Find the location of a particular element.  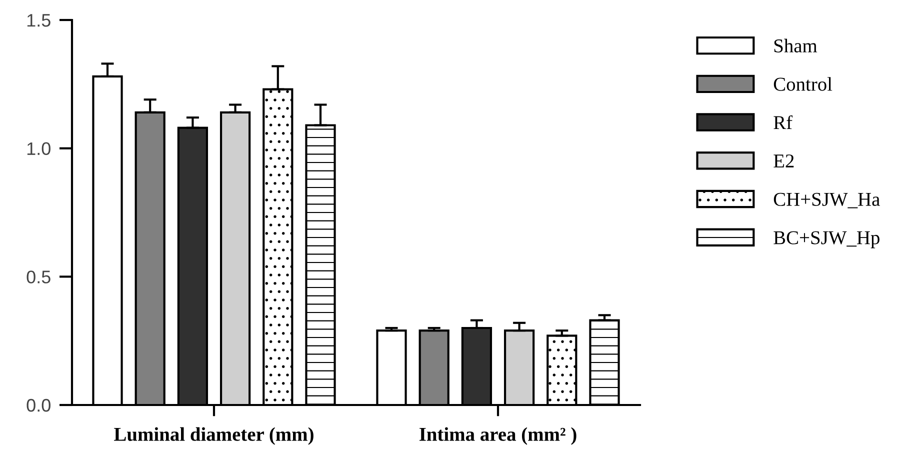

y-tick-label: 0.0 is located at coordinates (38, 405).